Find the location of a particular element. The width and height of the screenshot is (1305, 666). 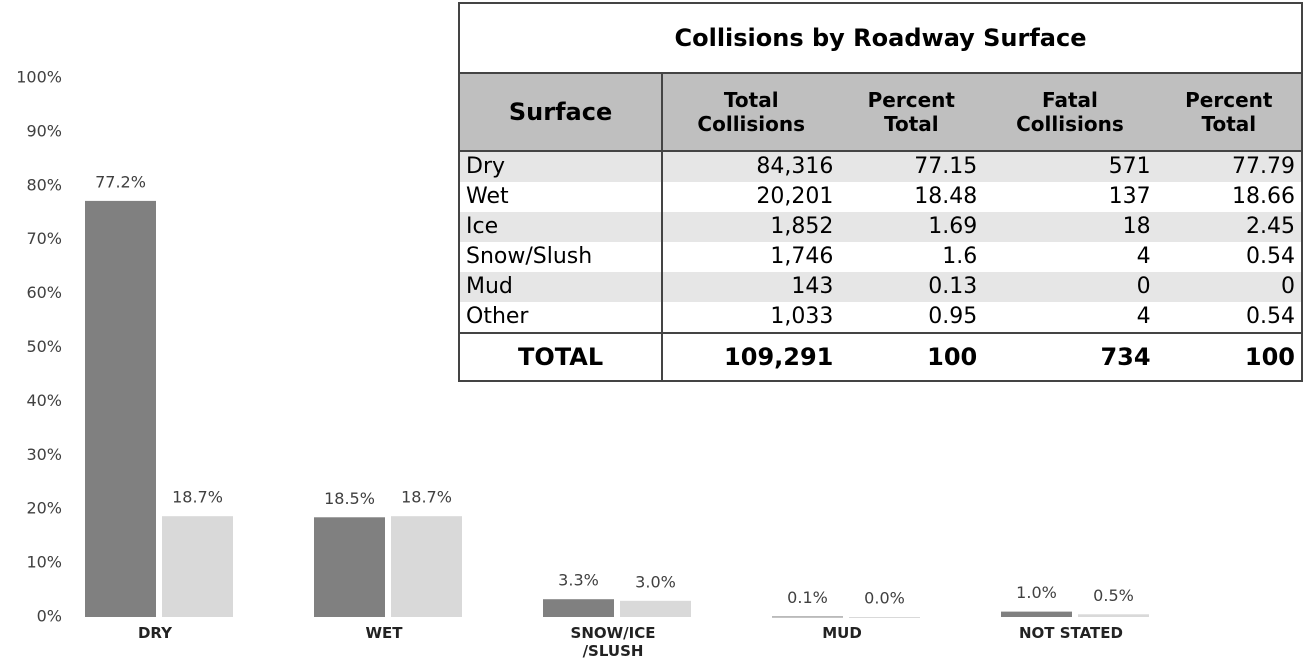

y-tick-label: 50% is located at coordinates (44, 346).